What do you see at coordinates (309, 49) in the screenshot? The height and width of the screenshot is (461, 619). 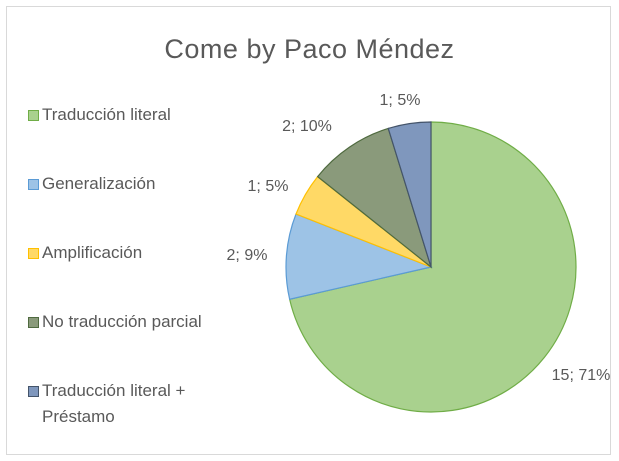 I see `chart-title: Come by Paco Méndez` at bounding box center [309, 49].